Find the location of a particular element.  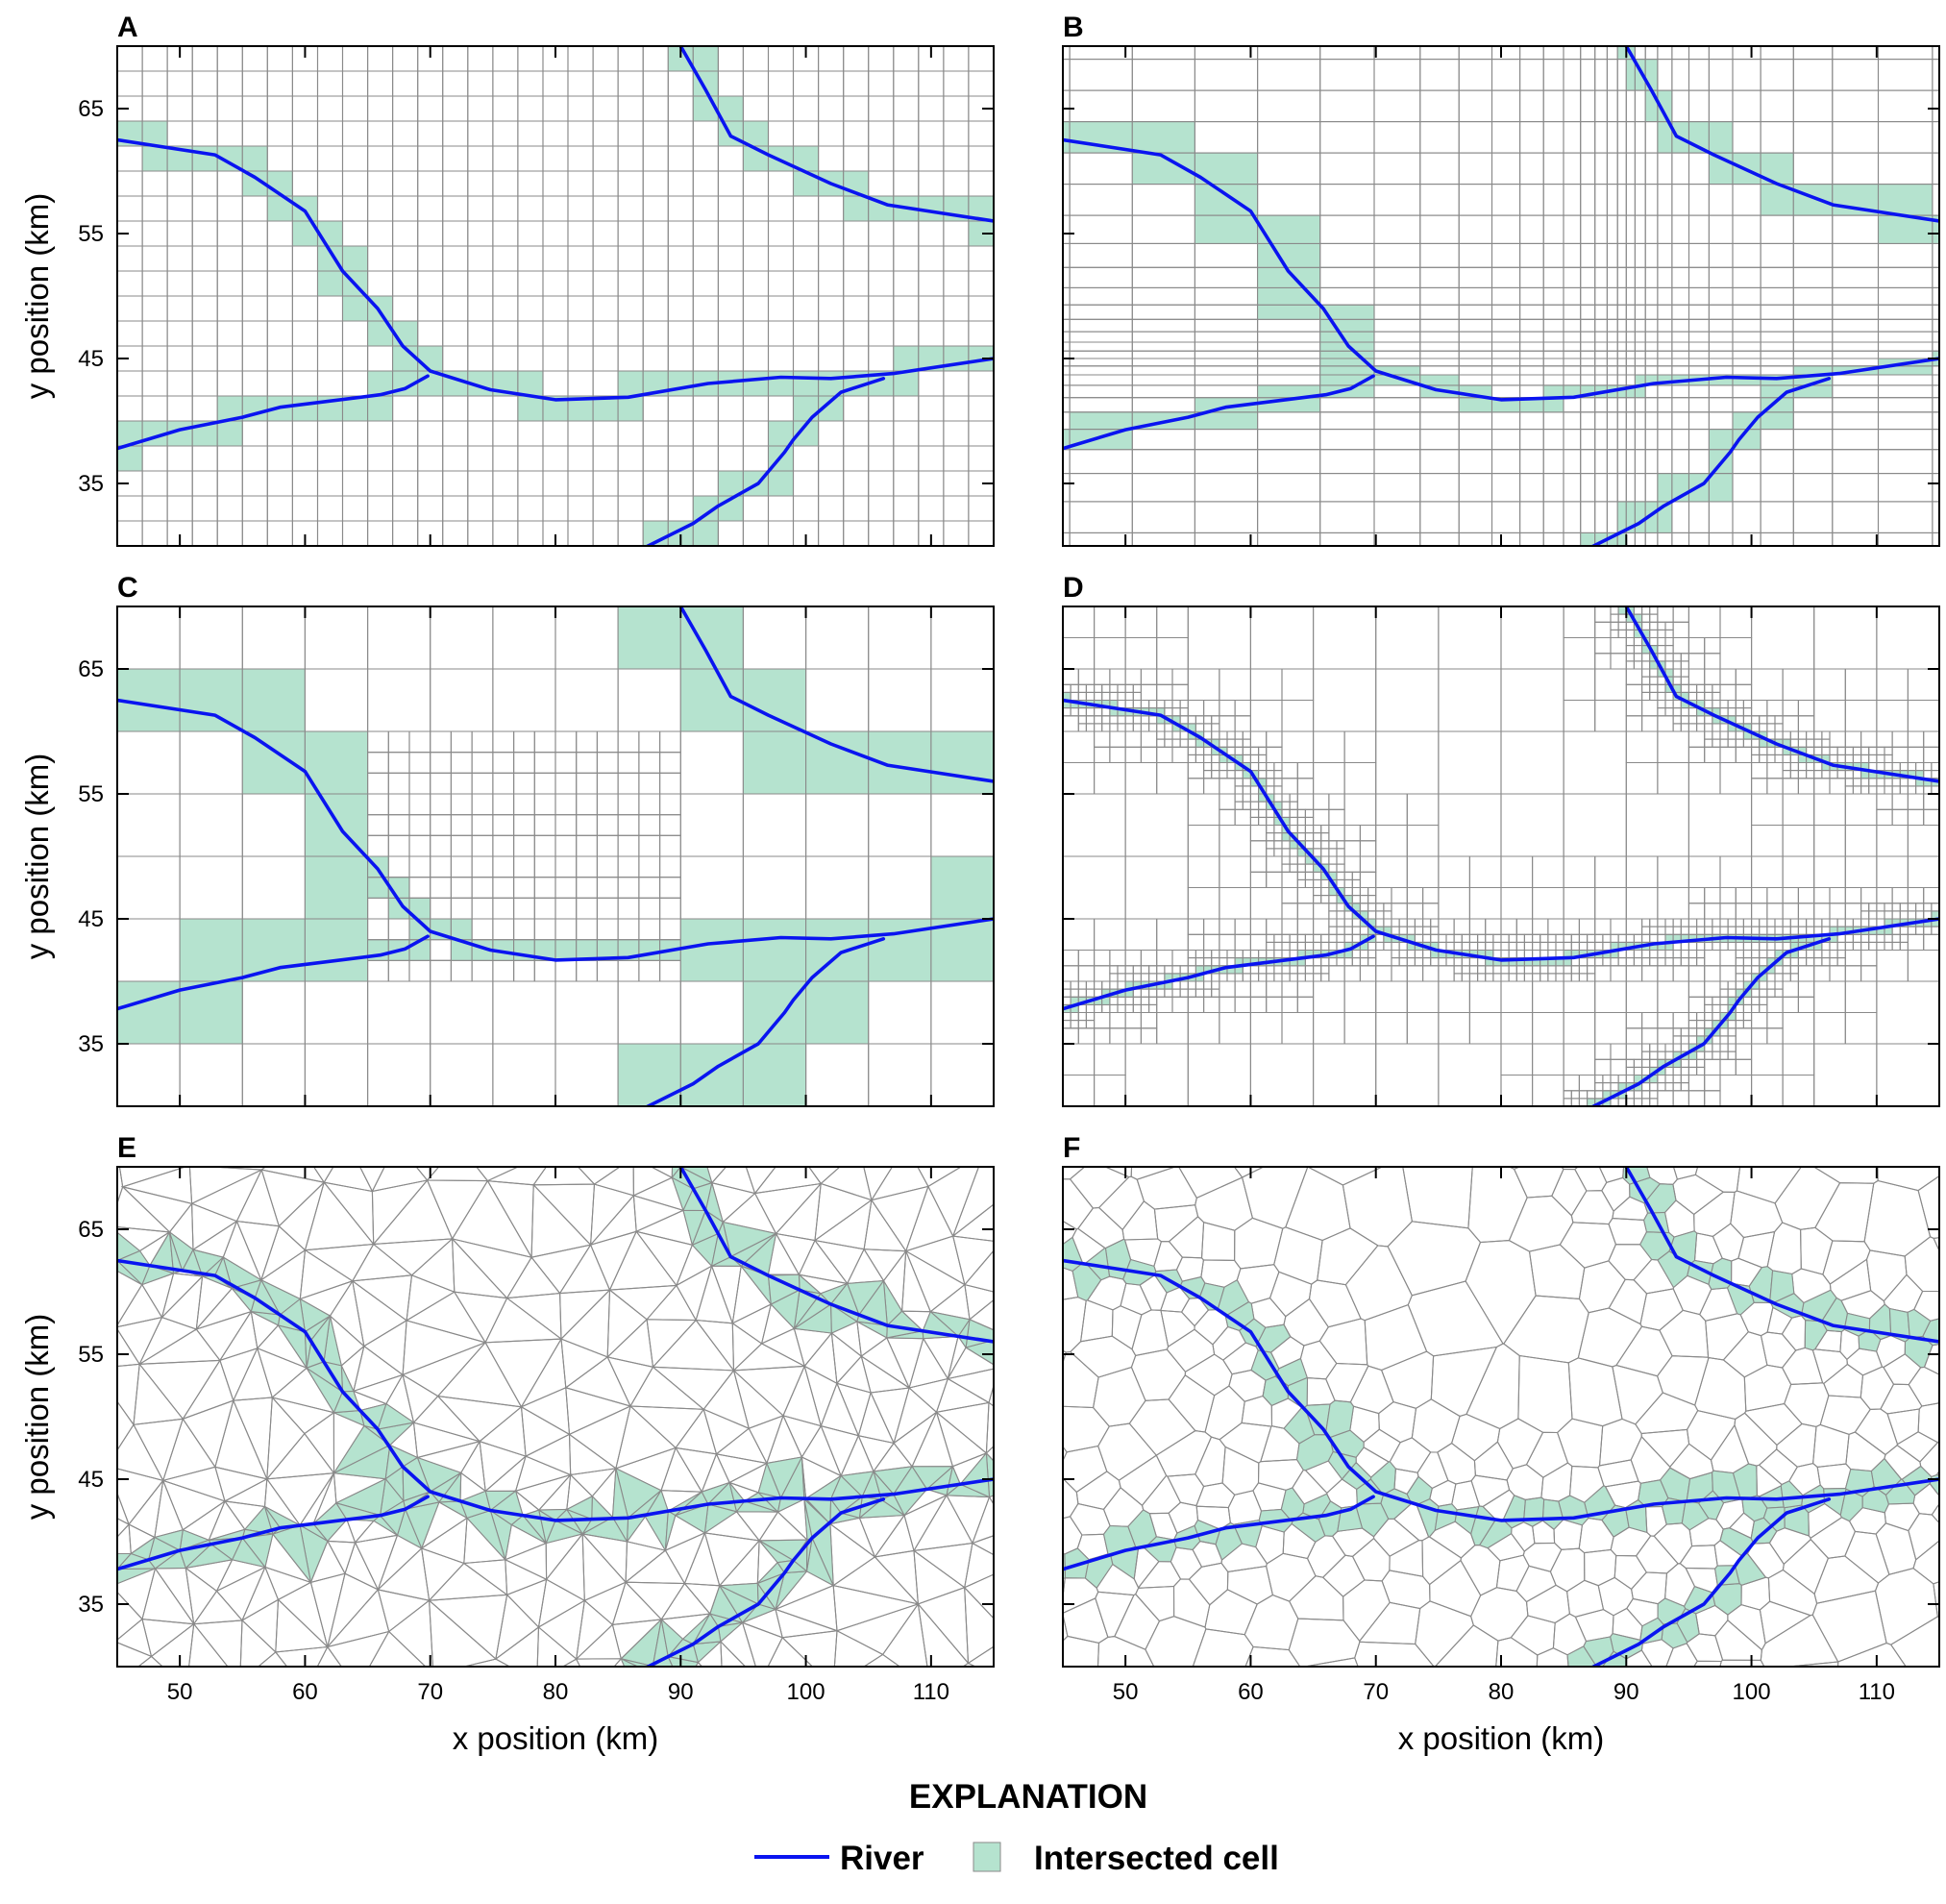

panel-a-ticks is located at coordinates (555, 296).